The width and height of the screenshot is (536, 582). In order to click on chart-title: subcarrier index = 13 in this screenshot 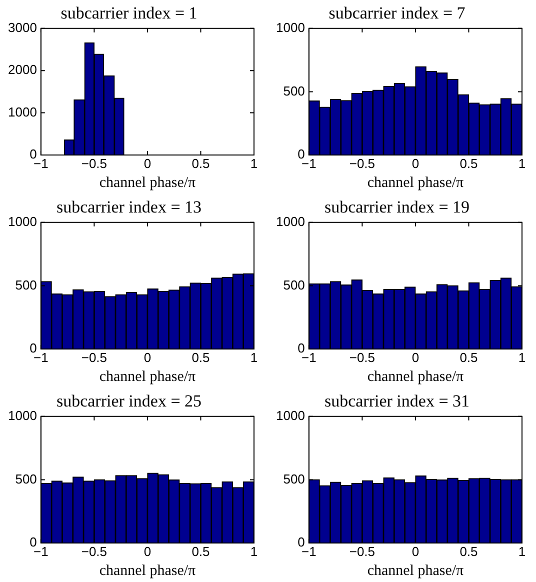, I will do `click(129, 207)`.